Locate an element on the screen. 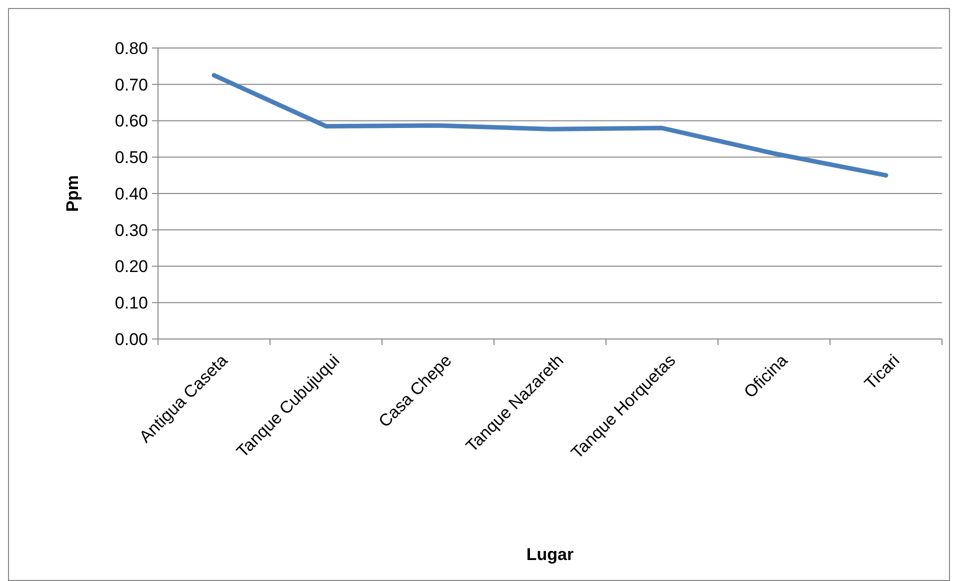  y-tick-label: 0.40 is located at coordinates (131, 194).